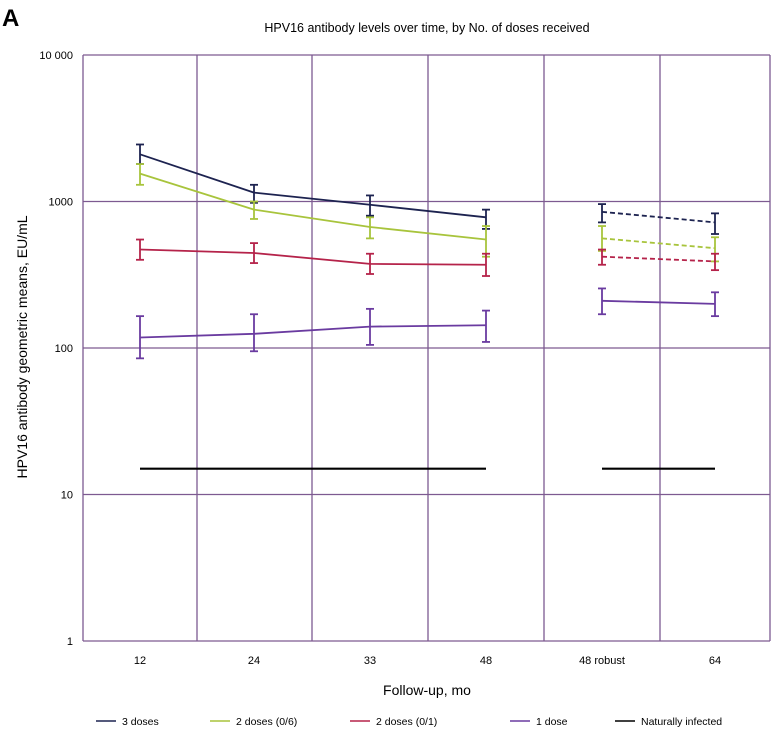 This screenshot has width=773, height=735. Describe the element at coordinates (370, 661) in the screenshot. I see `x-tick-label: 33` at that location.